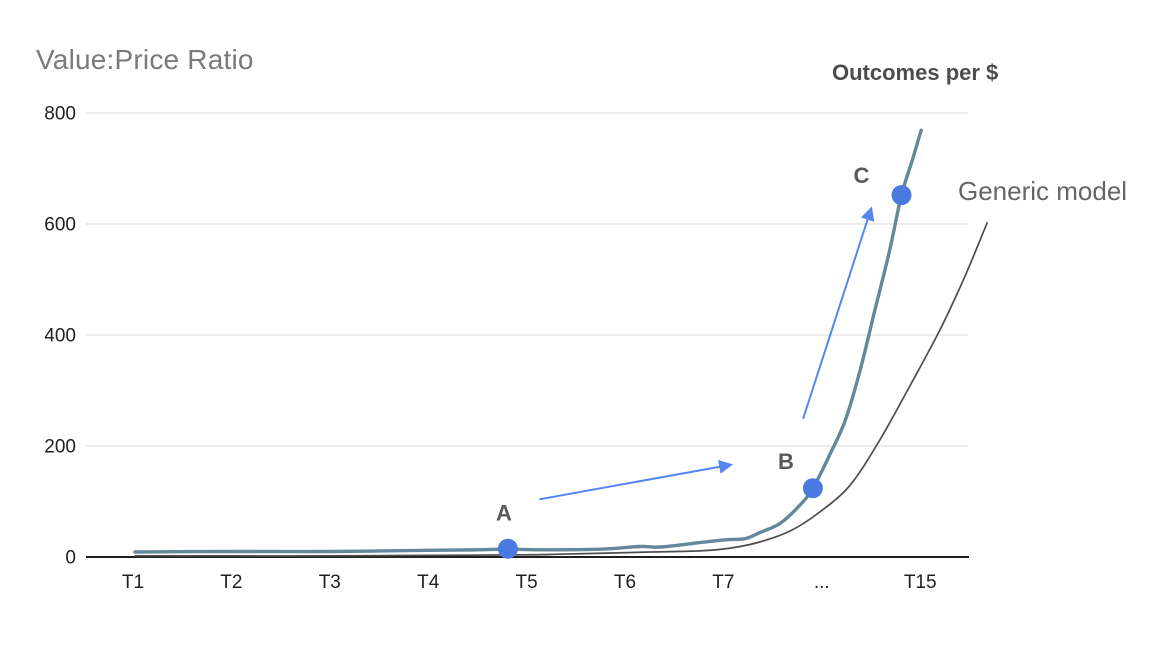  Describe the element at coordinates (70, 558) in the screenshot. I see `y-tick-label-0: 0` at that location.